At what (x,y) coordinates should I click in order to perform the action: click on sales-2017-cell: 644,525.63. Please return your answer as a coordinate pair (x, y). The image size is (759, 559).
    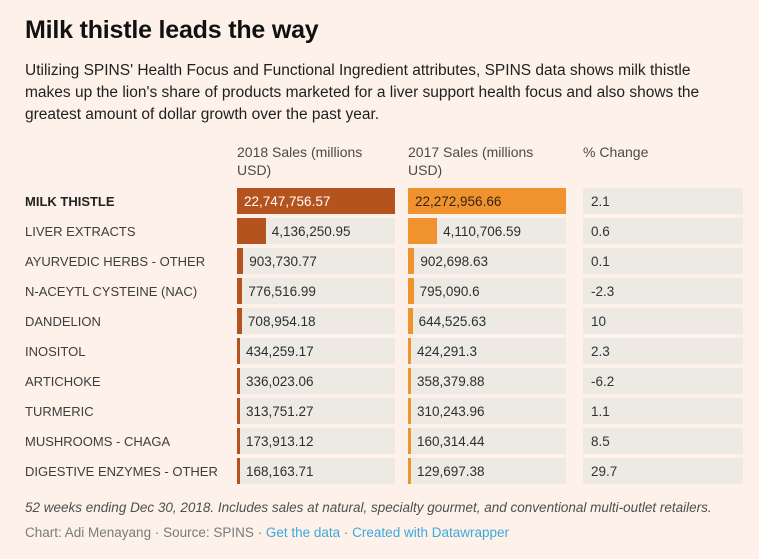
    Looking at the image, I should click on (487, 321).